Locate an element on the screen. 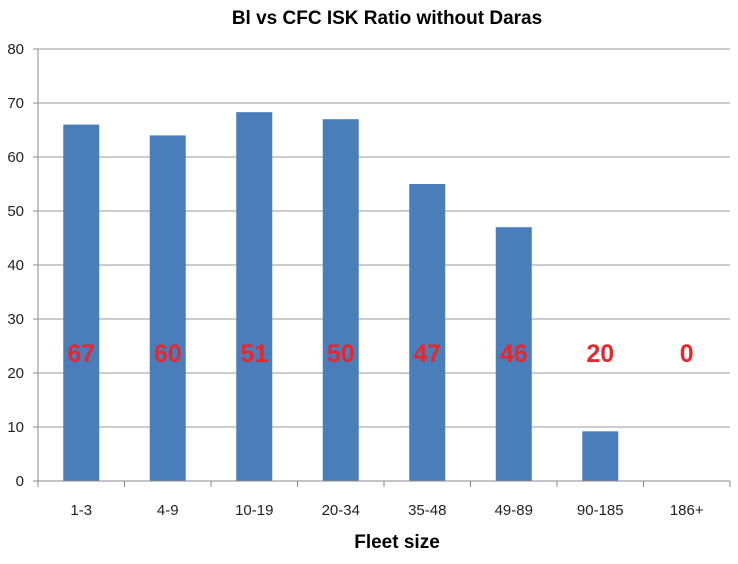  x-tick-label: 1-3 is located at coordinates (81, 510).